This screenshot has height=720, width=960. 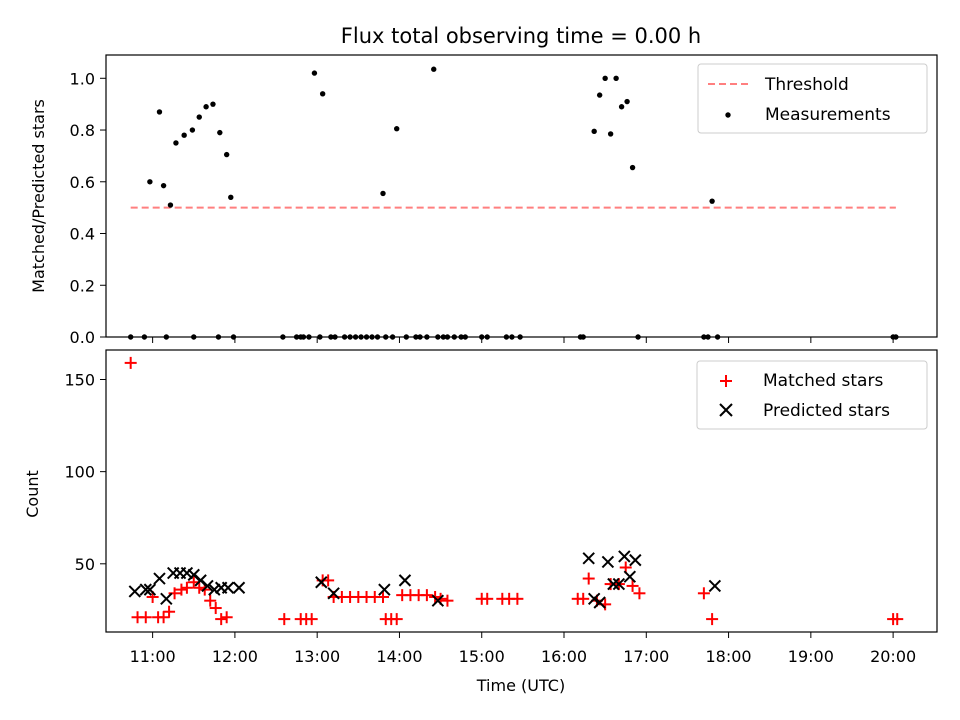 What do you see at coordinates (235, 656) in the screenshot?
I see `x-tick-label: 12:00` at bounding box center [235, 656].